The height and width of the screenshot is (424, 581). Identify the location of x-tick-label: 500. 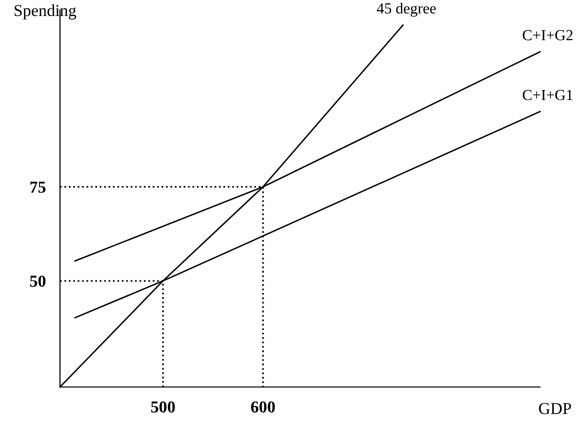
(163, 407).